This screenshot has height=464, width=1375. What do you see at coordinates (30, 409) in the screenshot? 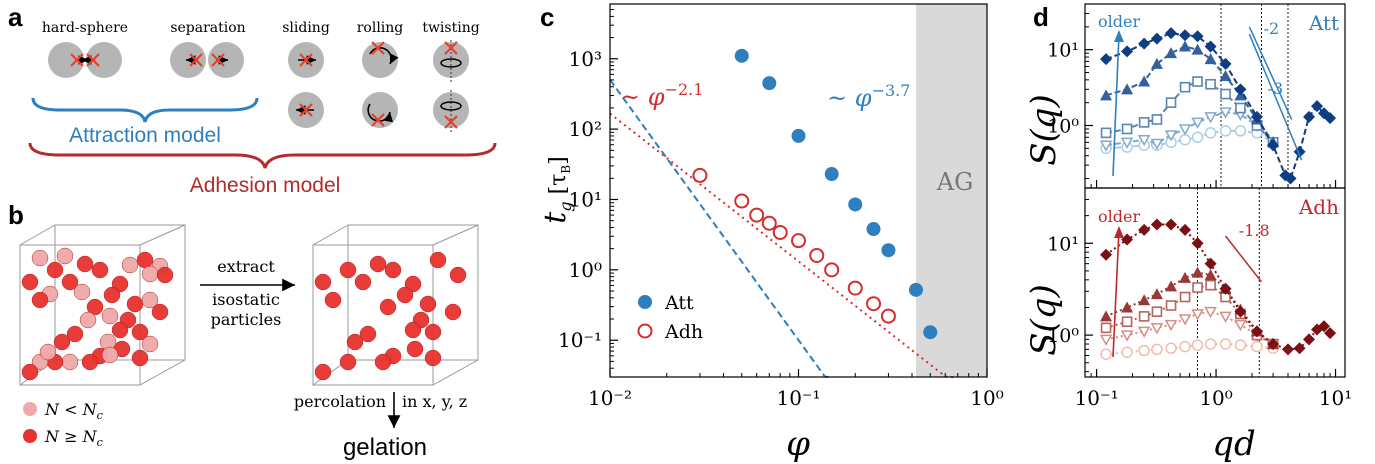
I see `legend-low-swatch` at bounding box center [30, 409].